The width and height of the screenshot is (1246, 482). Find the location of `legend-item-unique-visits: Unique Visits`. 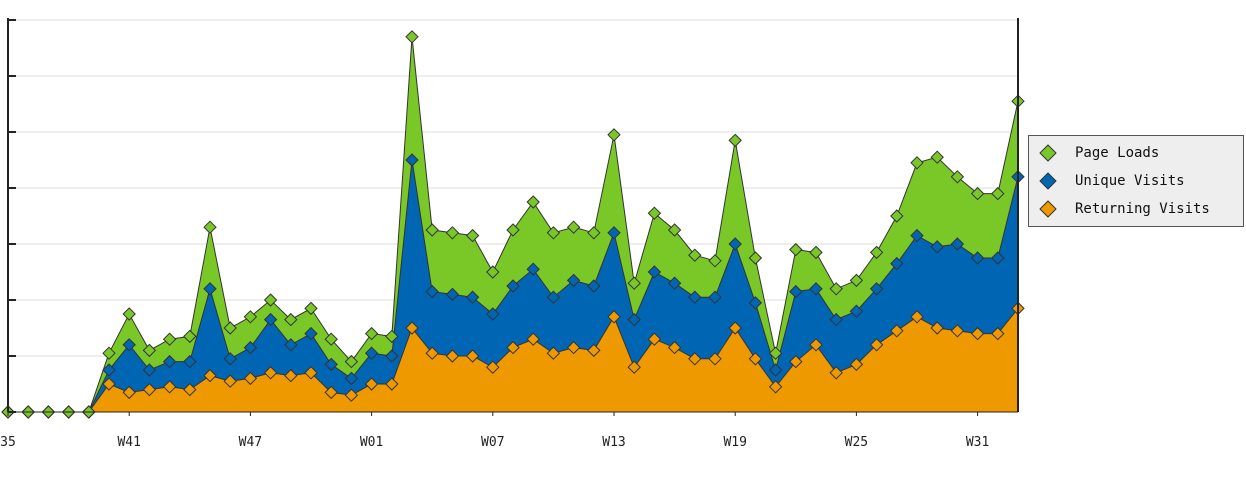

legend-item-unique-visits: Unique Visits is located at coordinates (1112, 181).